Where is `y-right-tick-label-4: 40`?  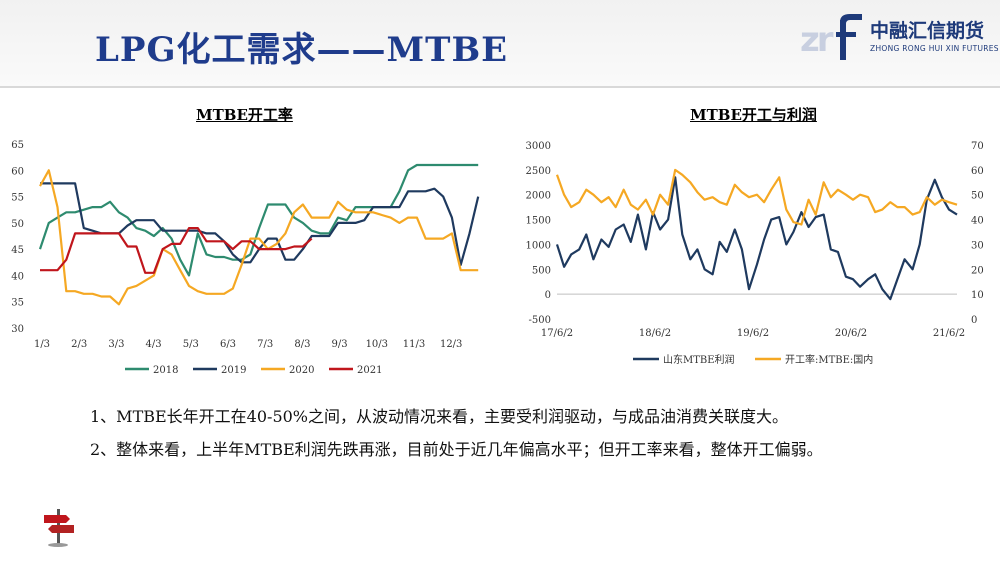
y-right-tick-label-4: 40 is located at coordinates (977, 221).